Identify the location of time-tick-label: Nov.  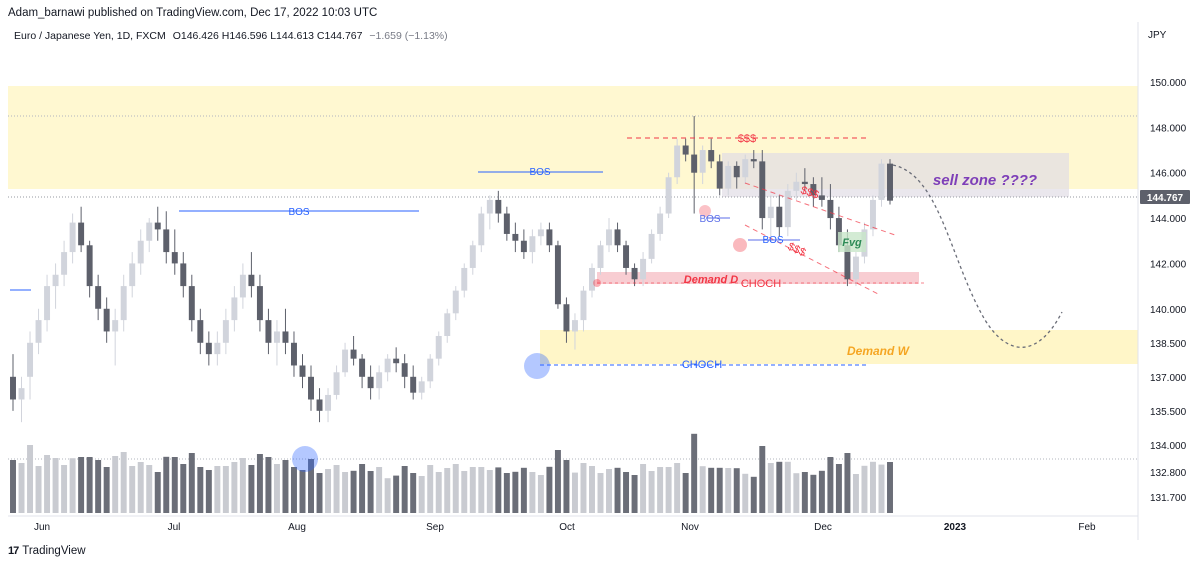
(690, 527).